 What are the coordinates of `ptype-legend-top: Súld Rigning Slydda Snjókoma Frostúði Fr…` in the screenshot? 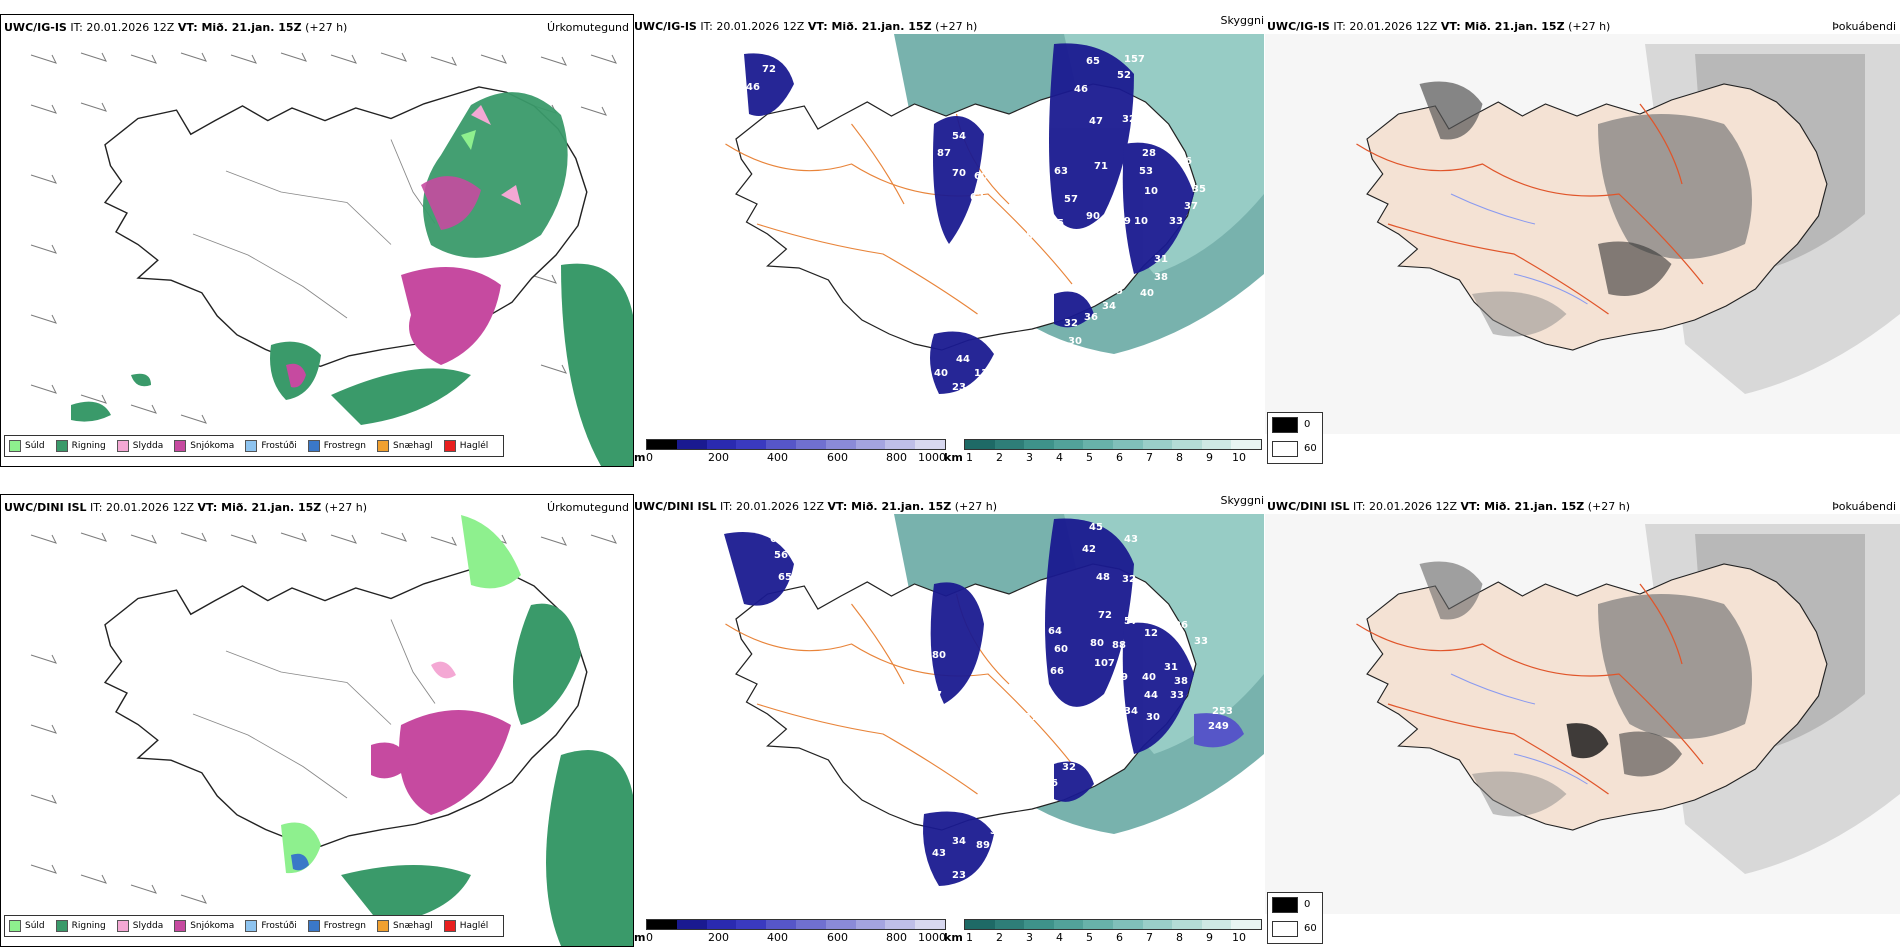 It's located at (254, 446).